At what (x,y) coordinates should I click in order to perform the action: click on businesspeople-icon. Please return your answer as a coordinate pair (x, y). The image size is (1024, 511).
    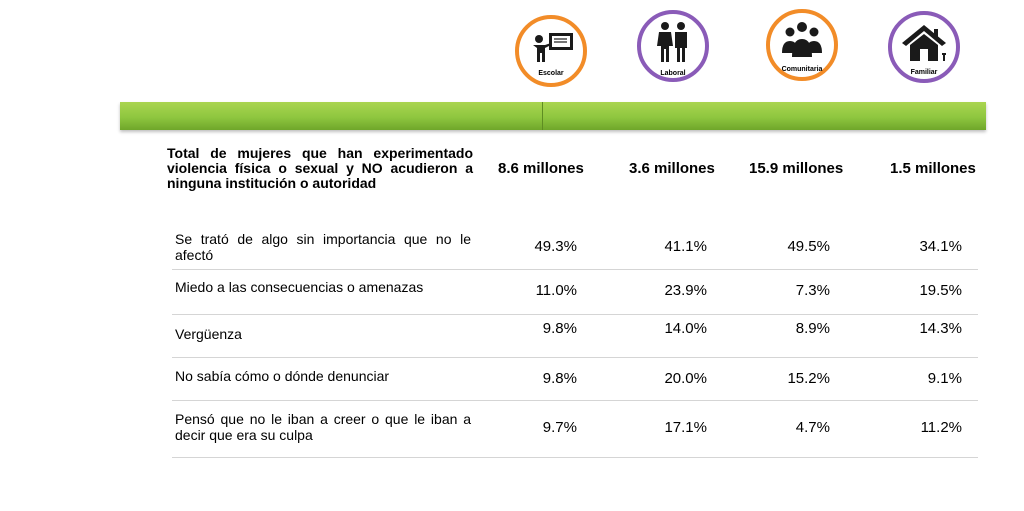
    Looking at the image, I should click on (672, 42).